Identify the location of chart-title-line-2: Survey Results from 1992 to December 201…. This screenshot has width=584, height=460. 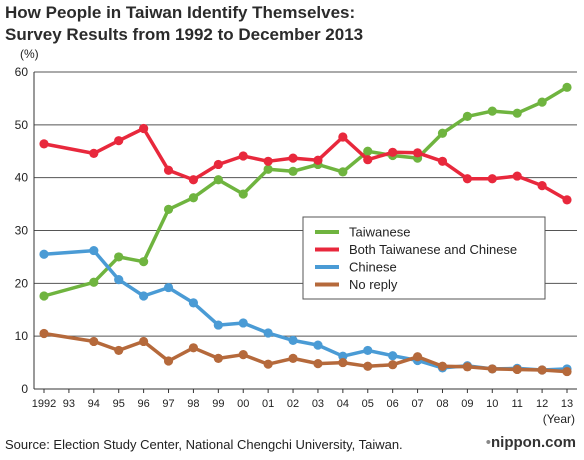
(184, 34).